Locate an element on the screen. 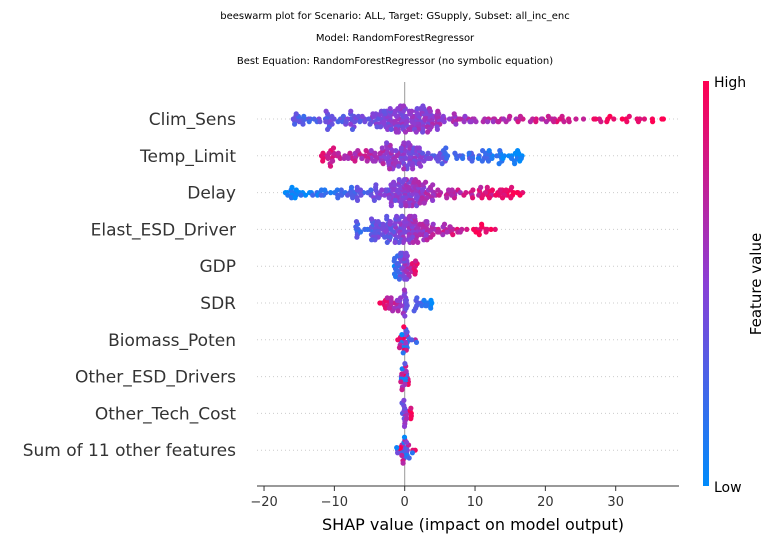 This screenshot has width=776, height=544. x-tick-label: 0 is located at coordinates (405, 502).